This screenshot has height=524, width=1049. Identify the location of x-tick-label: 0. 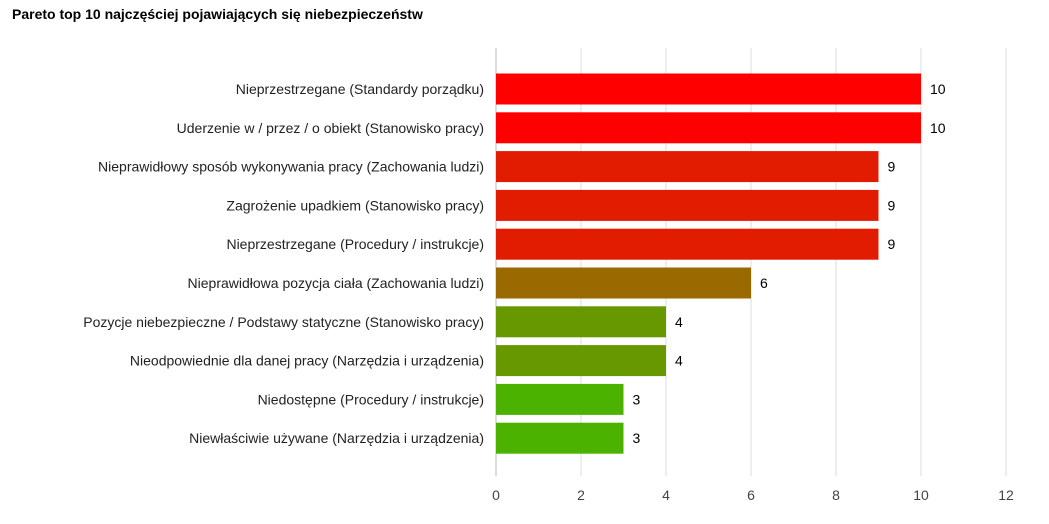
(496, 495).